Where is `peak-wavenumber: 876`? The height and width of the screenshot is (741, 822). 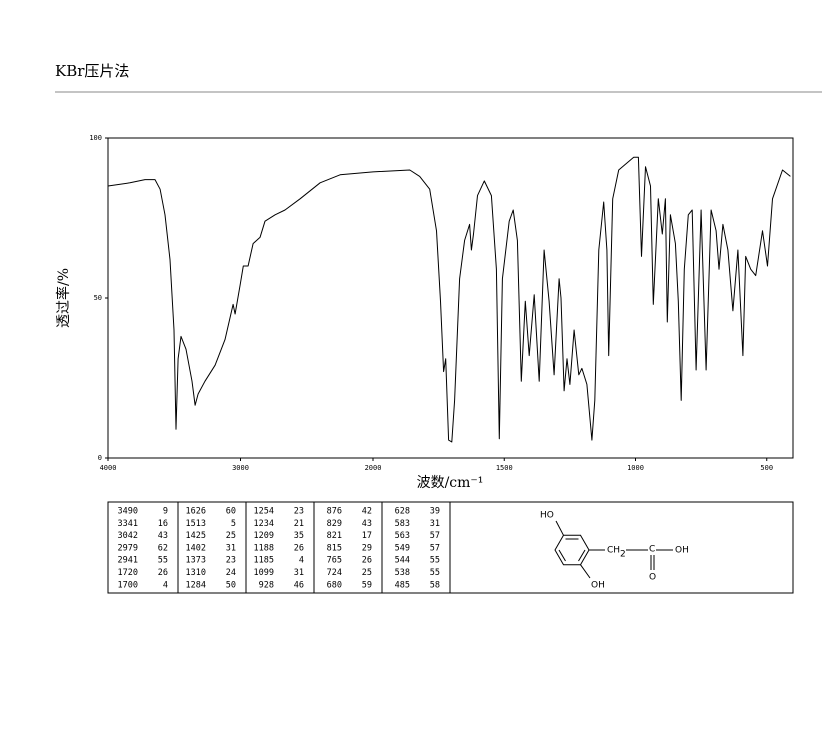
peak-wavenumber: 876 is located at coordinates (334, 512).